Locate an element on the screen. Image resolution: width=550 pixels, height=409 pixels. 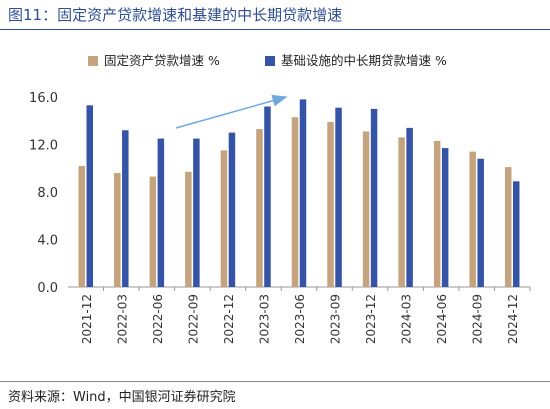
x-tick-label: 2023-12 is located at coordinates (371, 319).